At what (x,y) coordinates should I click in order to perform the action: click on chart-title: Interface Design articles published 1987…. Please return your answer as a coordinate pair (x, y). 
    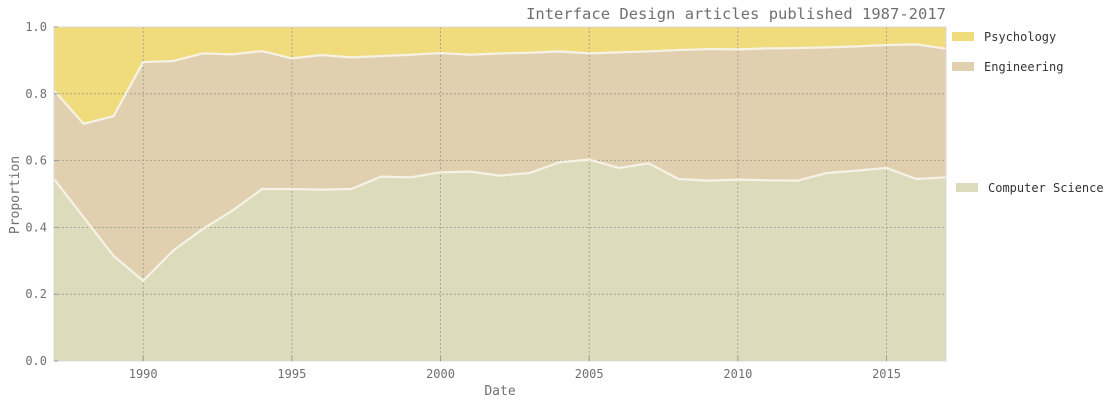
    Looking at the image, I should click on (736, 14).